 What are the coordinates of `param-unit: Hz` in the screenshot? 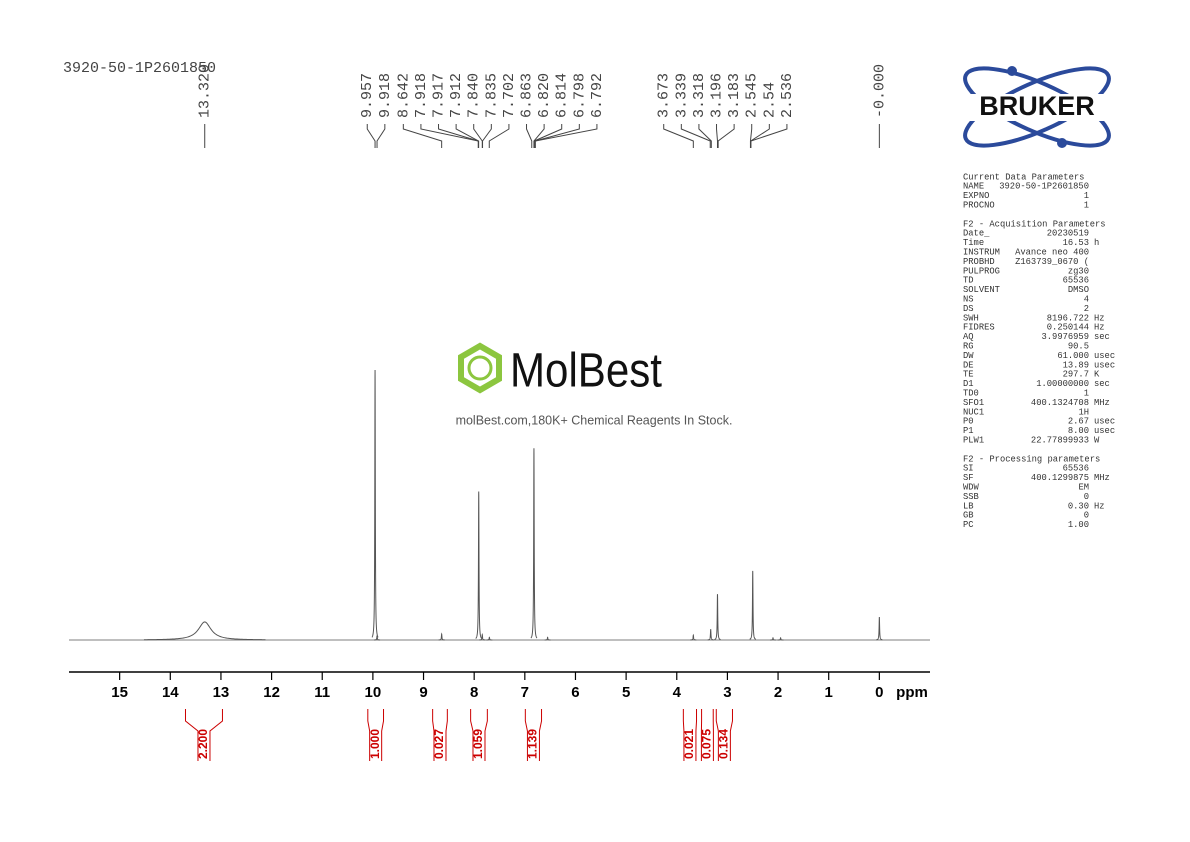 It's located at (1099, 506).